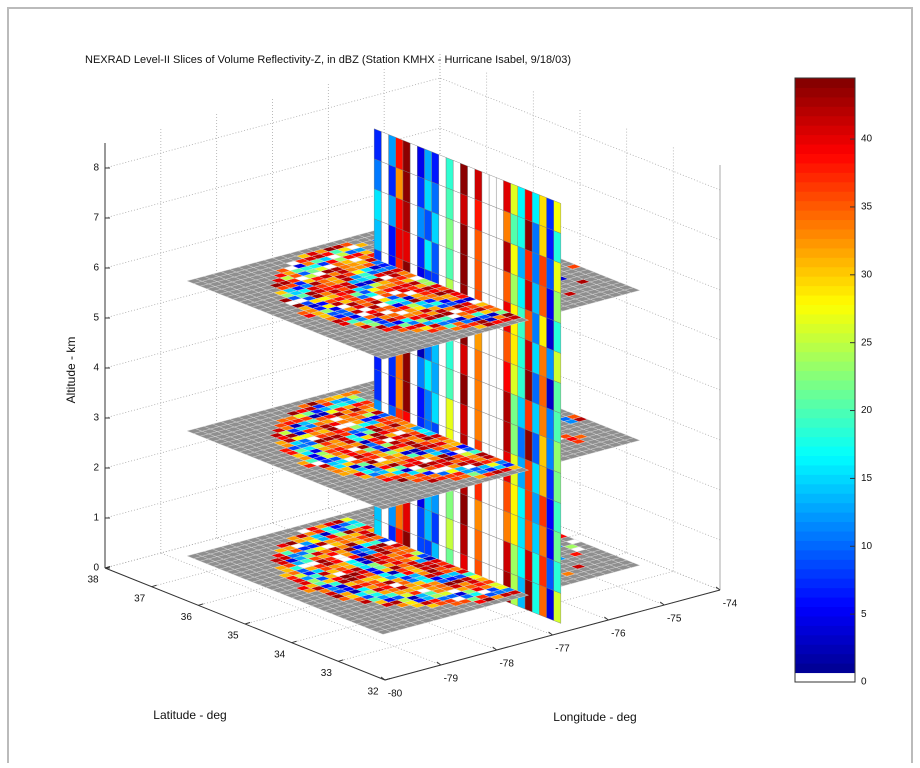 The height and width of the screenshot is (768, 920). What do you see at coordinates (294, 642) in the screenshot?
I see `y-tick` at bounding box center [294, 642].